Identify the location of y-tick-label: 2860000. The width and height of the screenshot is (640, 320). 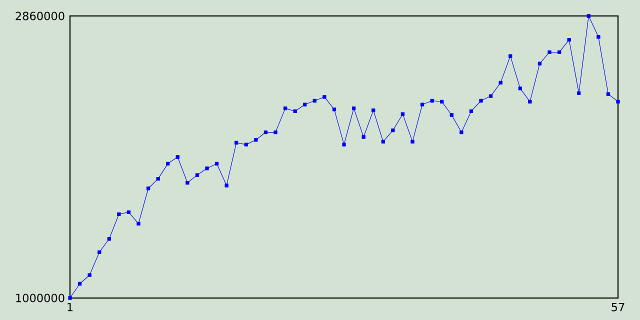
(40, 16).